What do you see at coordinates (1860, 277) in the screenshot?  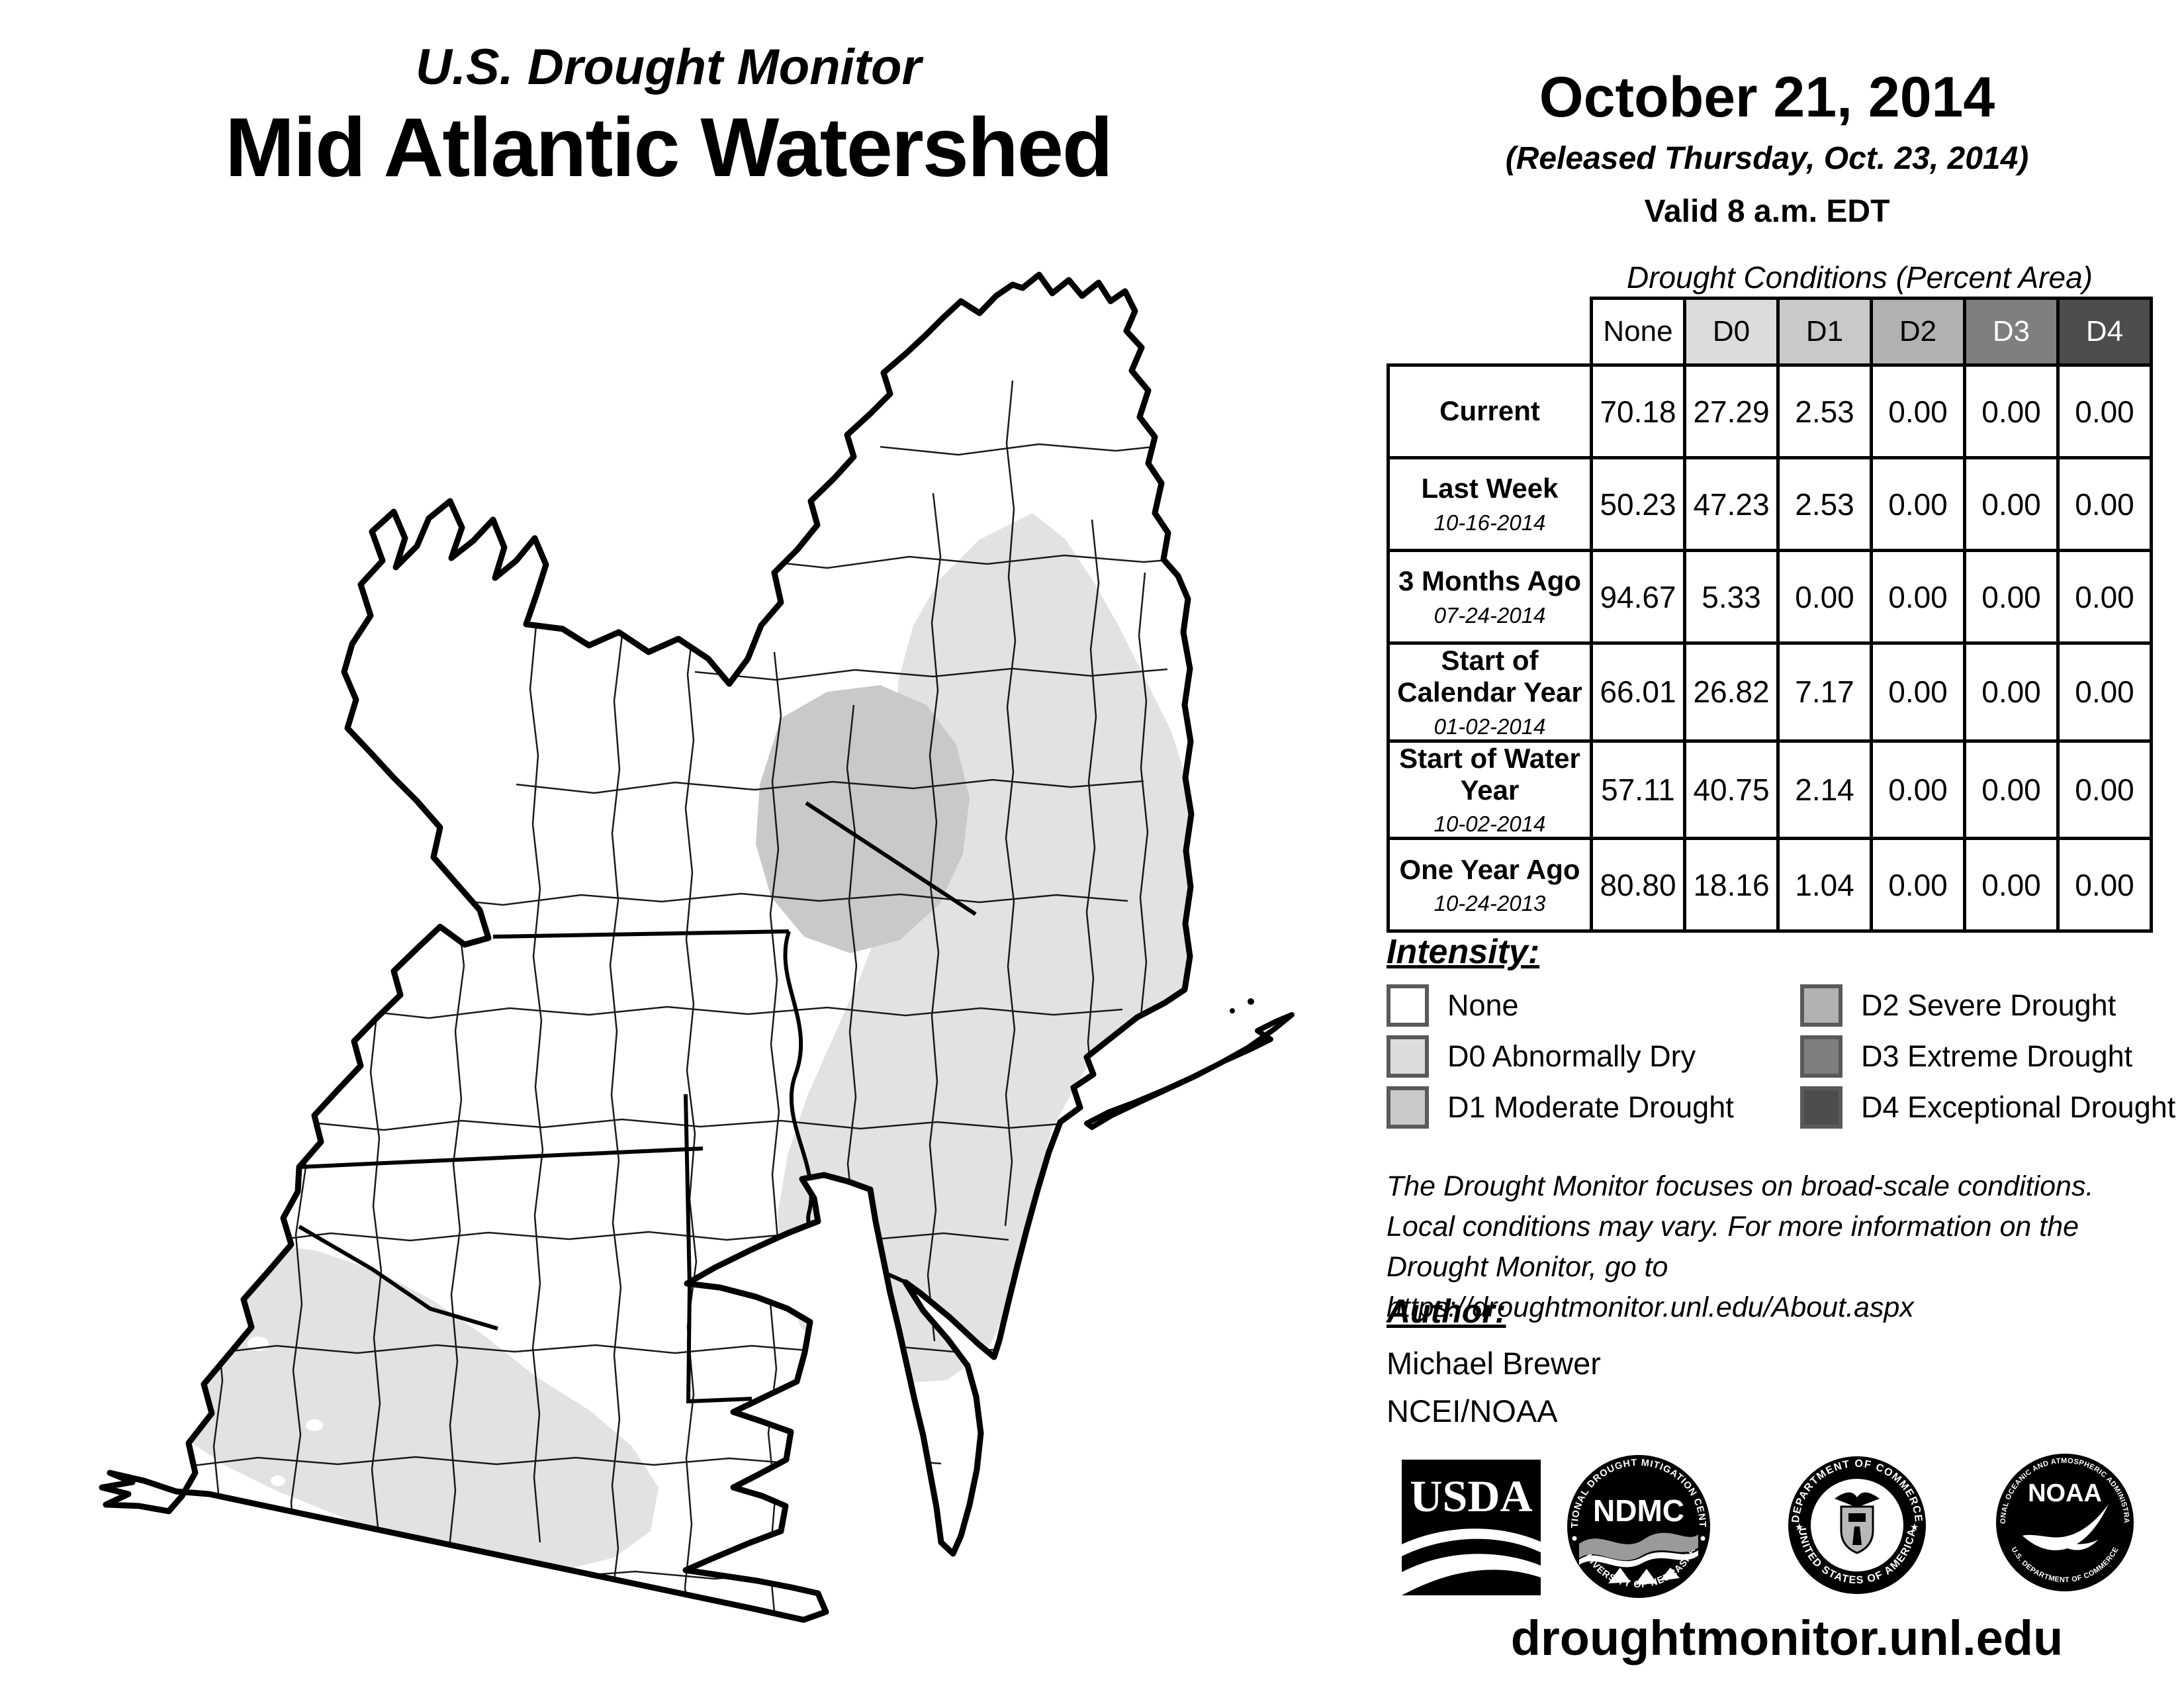 I see `table-title: Drought Conditions (Percent Area)` at bounding box center [1860, 277].